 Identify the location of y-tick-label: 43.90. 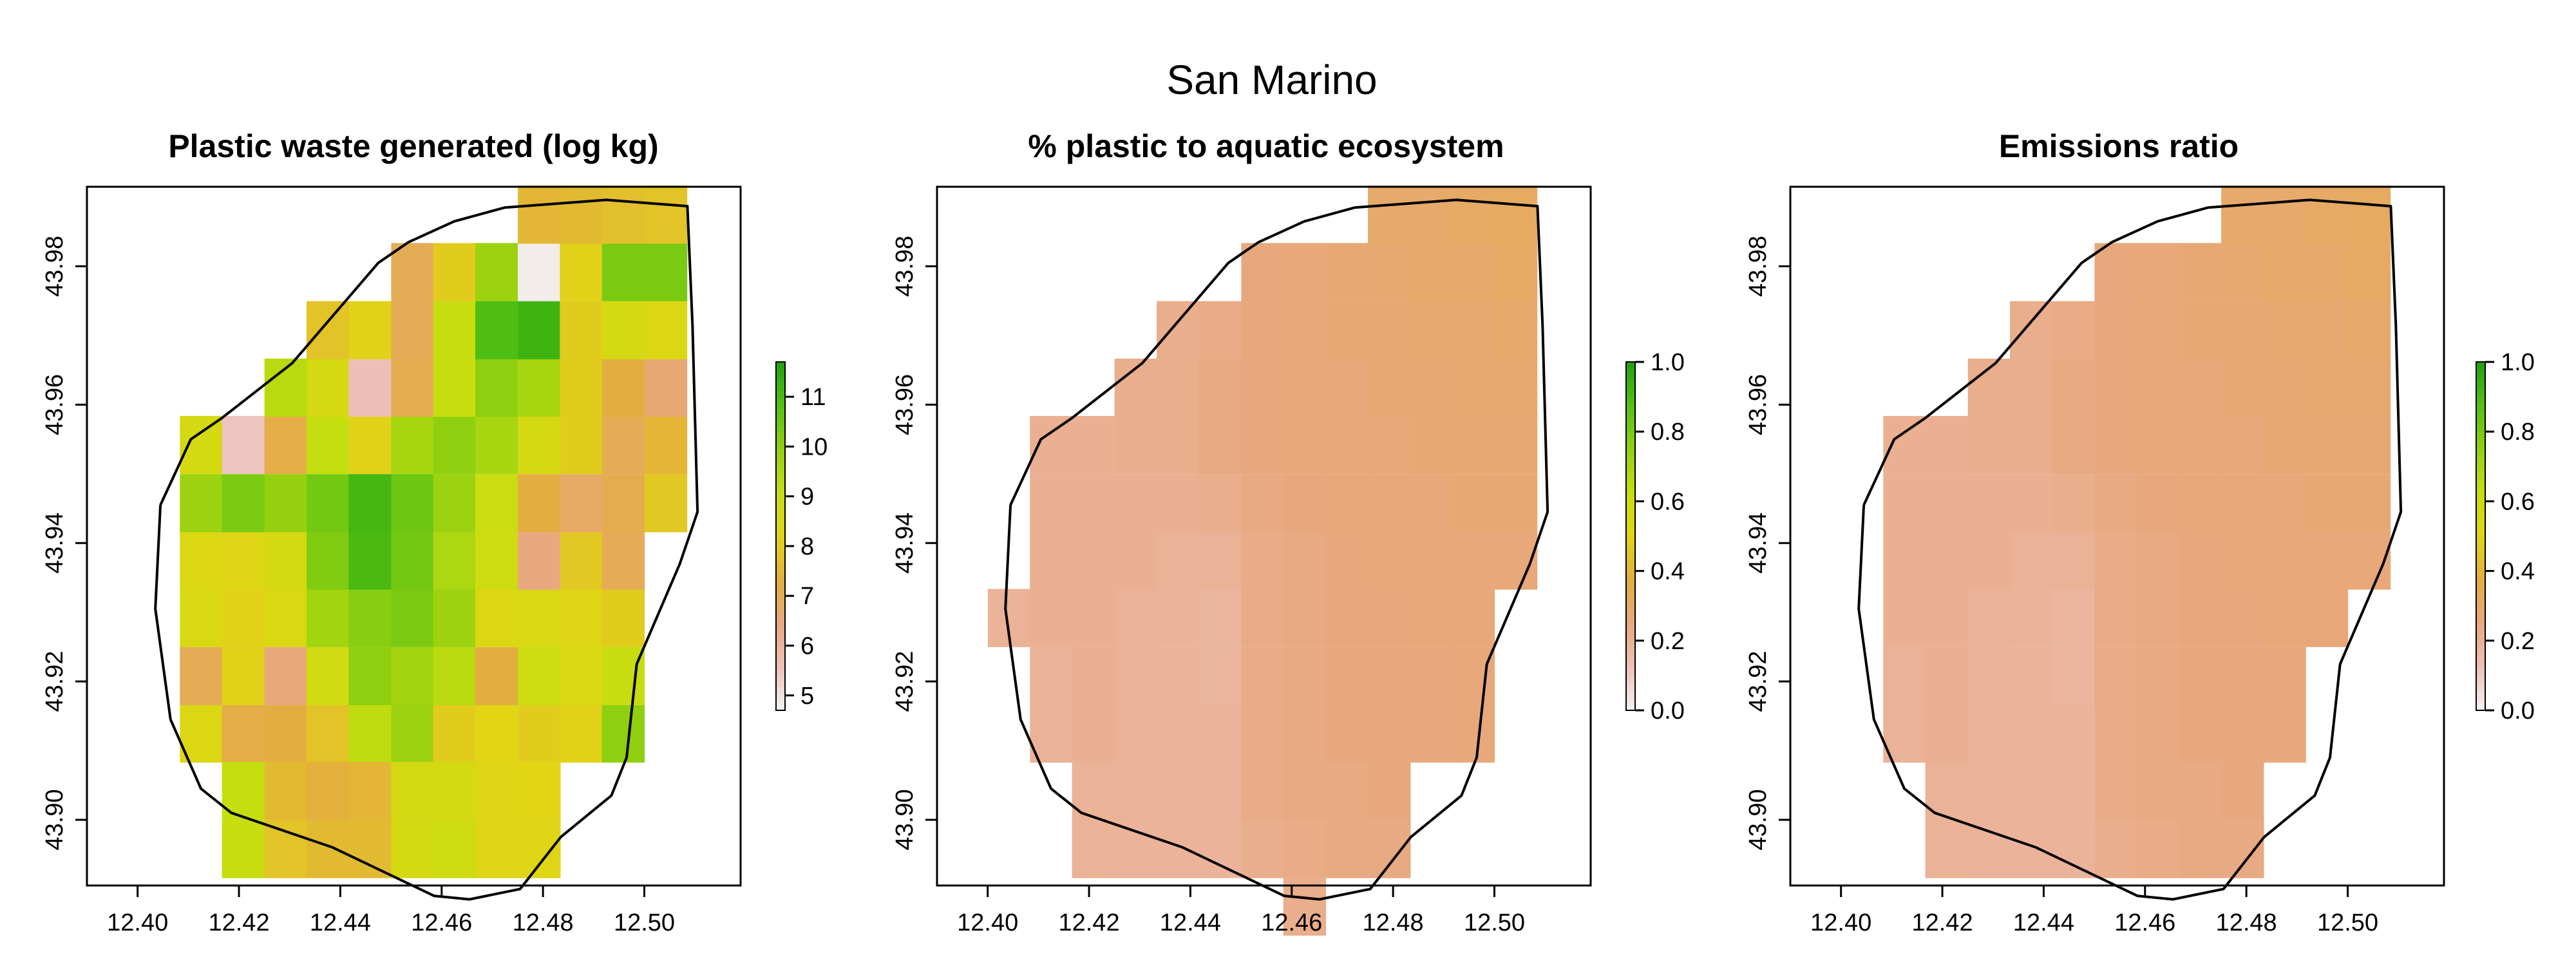
(905, 819).